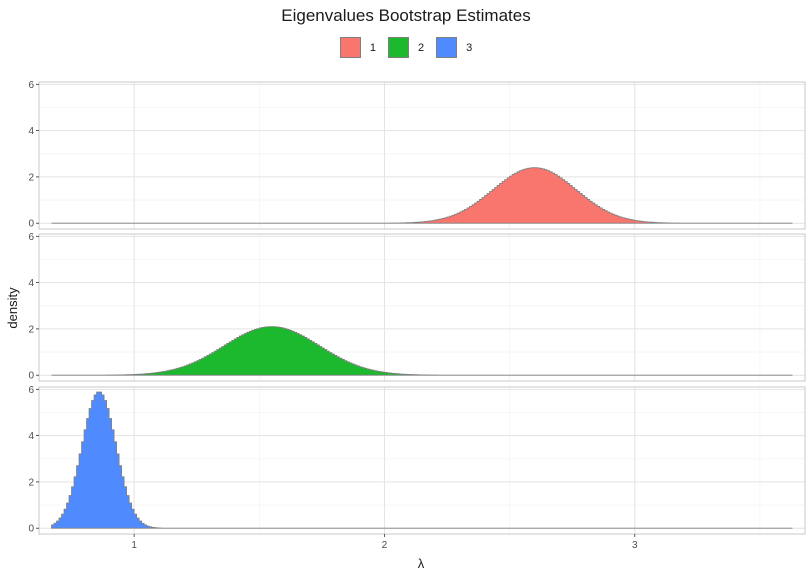 Image resolution: width=812 pixels, height=576 pixels. I want to click on legend-item-2: 2, so click(406, 47).